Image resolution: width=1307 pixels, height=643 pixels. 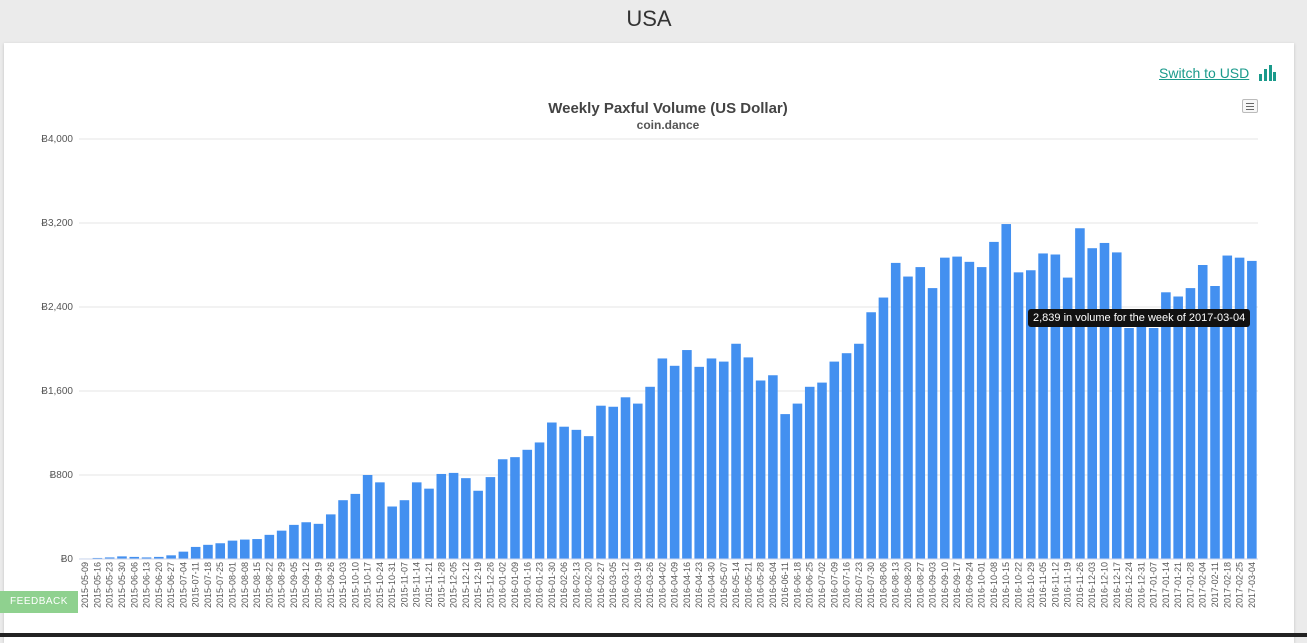 What do you see at coordinates (1267, 73) in the screenshot?
I see `bar-chart-icon` at bounding box center [1267, 73].